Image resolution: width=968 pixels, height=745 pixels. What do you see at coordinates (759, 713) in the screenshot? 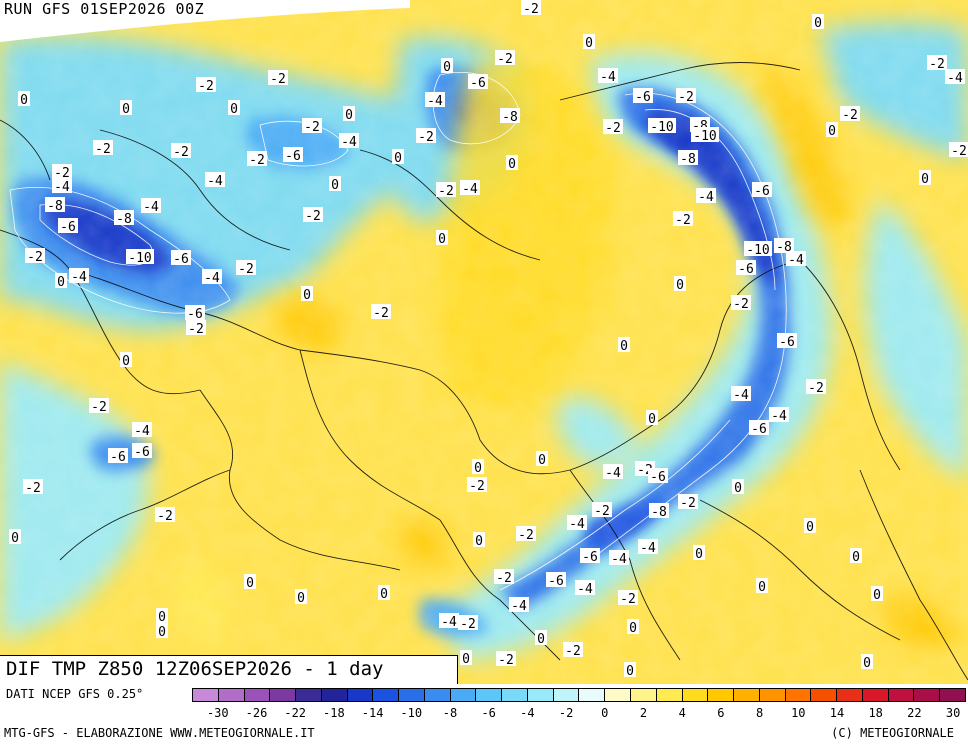
I see `scale-tick-label: 8` at bounding box center [759, 713].